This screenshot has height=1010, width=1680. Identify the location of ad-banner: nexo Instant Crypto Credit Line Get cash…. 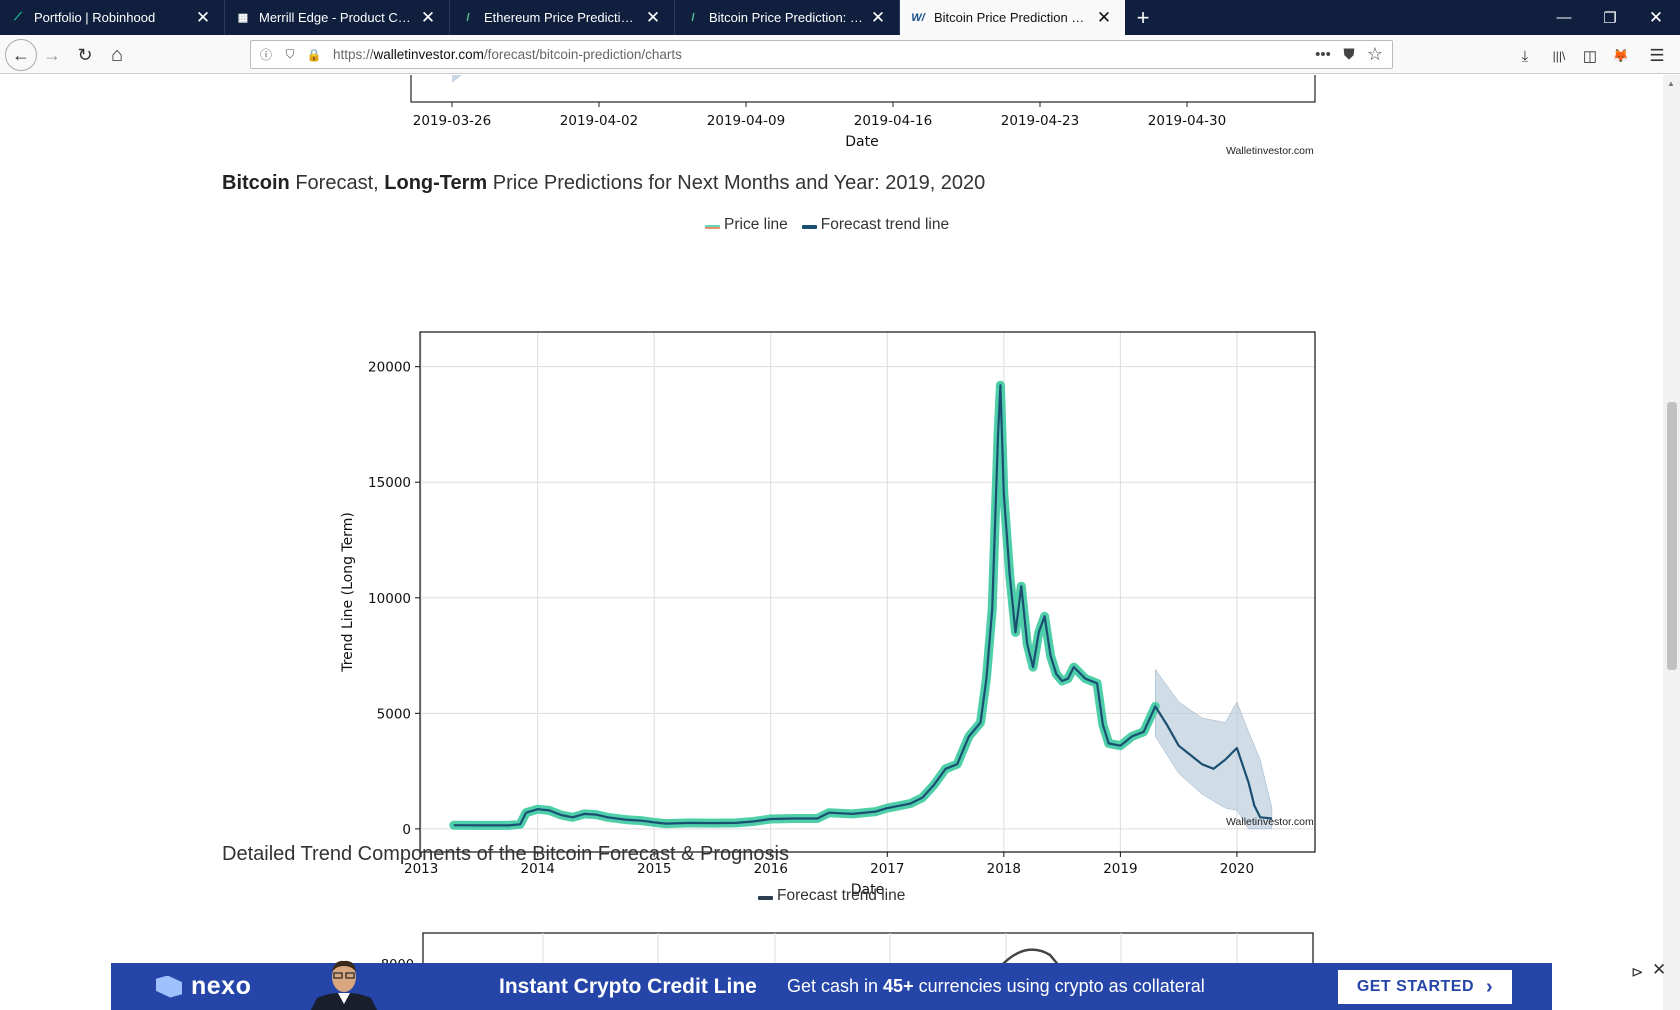
(831, 985).